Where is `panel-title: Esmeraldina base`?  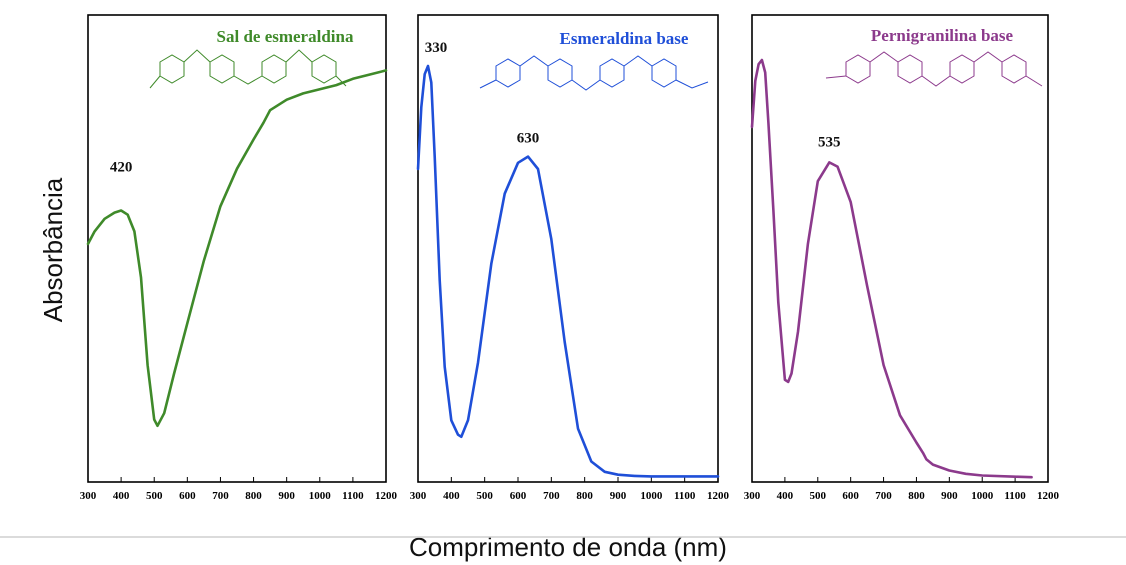 panel-title: Esmeraldina base is located at coordinates (624, 38).